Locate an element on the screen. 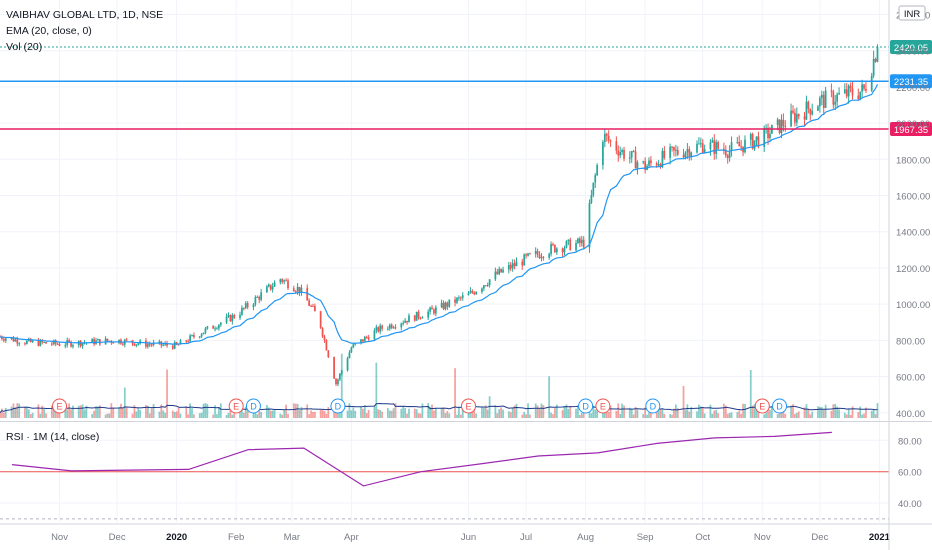 The width and height of the screenshot is (932, 550). rsi-tick-label: 60.00 is located at coordinates (910, 473).